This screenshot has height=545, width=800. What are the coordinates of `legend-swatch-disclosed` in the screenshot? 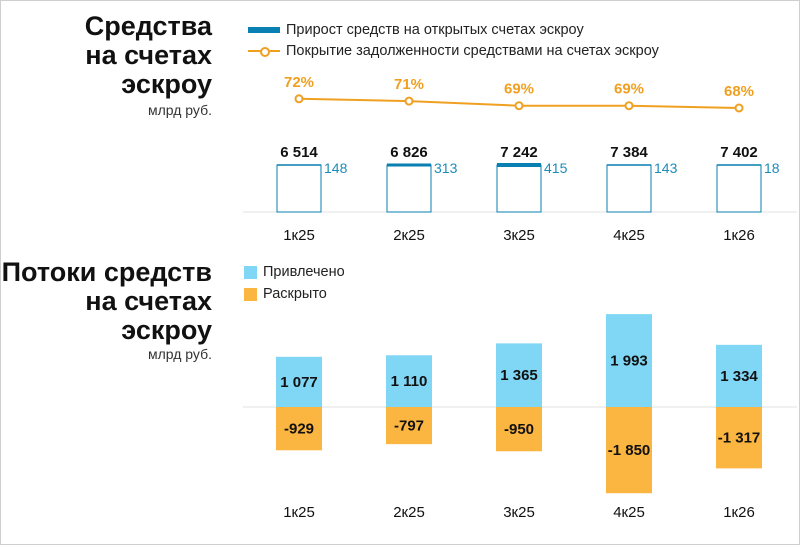 It's located at (250, 294).